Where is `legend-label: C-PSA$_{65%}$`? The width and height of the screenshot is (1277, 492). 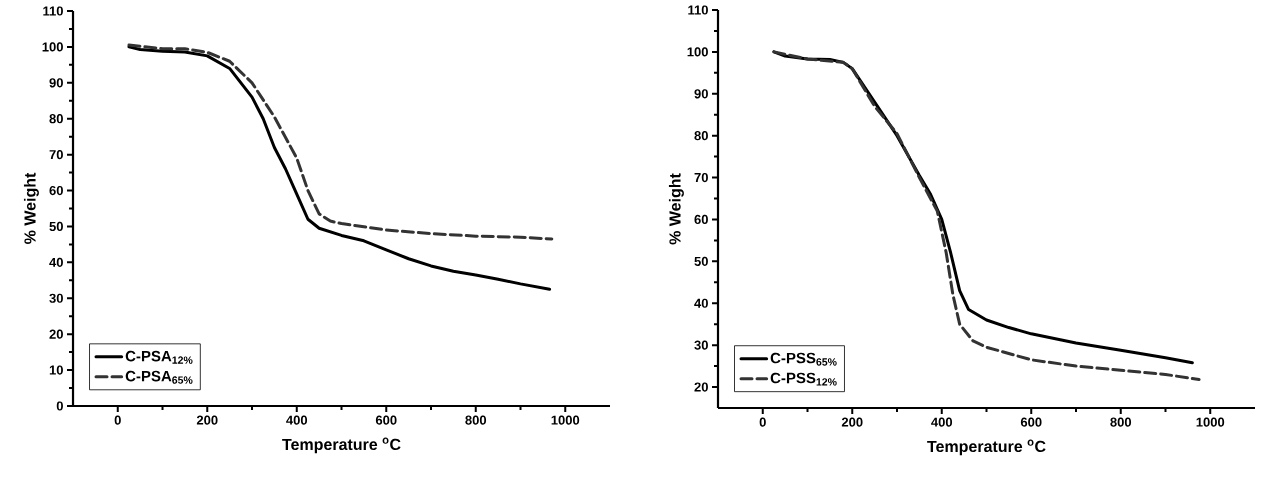 legend-label: C-PSA$_{65%}$ is located at coordinates (159, 377).